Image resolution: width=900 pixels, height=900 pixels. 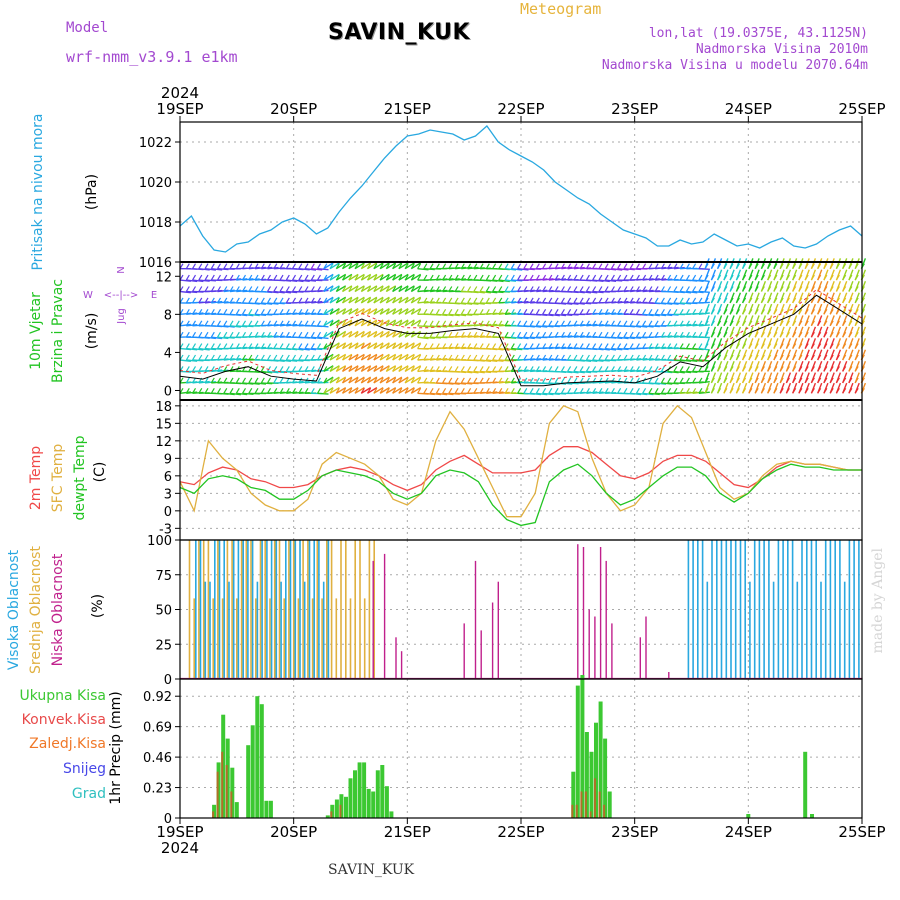 What do you see at coordinates (180, 848) in the screenshot?
I see `year-label-bottom: 2024` at bounding box center [180, 848].